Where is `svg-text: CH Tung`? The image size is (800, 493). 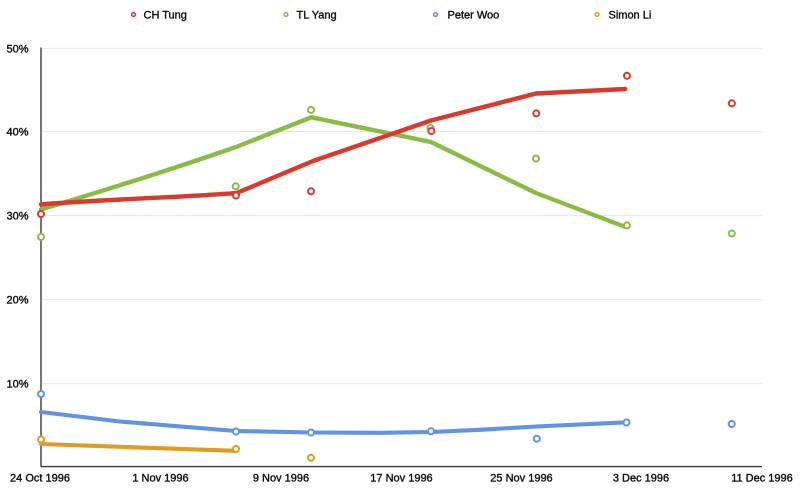
svg-text: CH Tung is located at coordinates (165, 15).